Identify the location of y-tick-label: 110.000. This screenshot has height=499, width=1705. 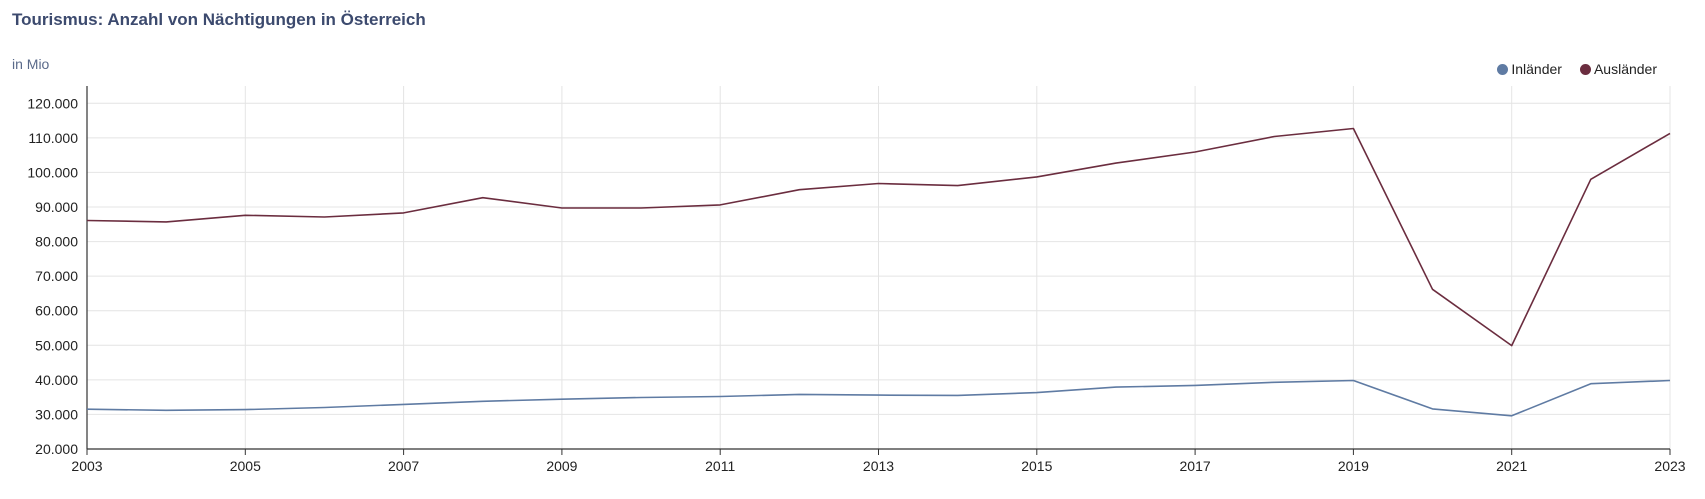
(53, 138).